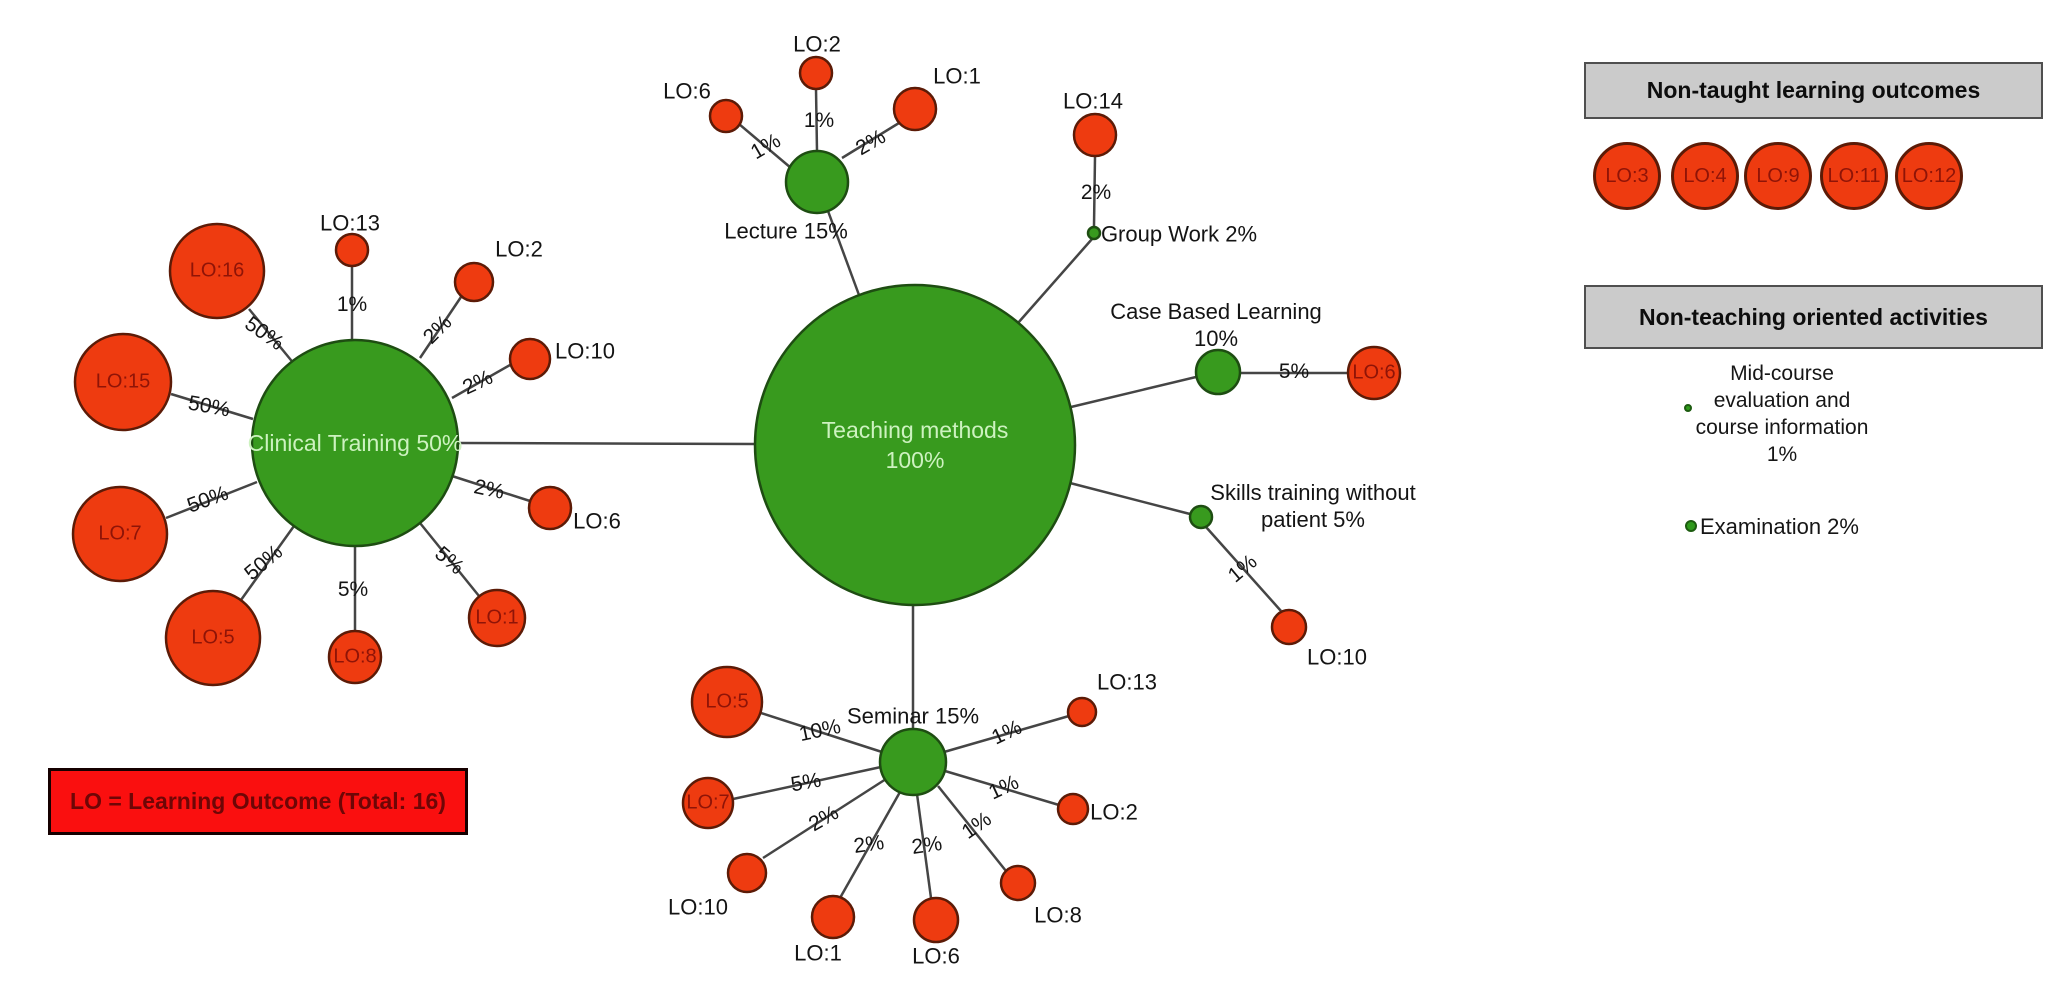 This screenshot has width=2059, height=1001. I want to click on edge-seminar-to-lo10, so click(824, 818).